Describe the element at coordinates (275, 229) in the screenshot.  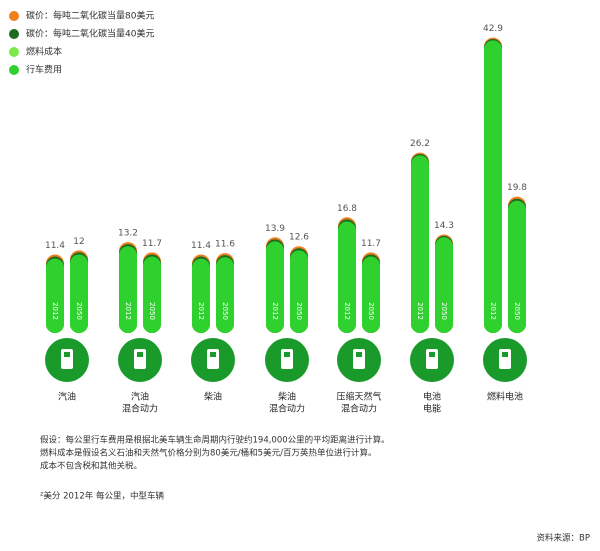
I see `value-label: 13.9` at that location.